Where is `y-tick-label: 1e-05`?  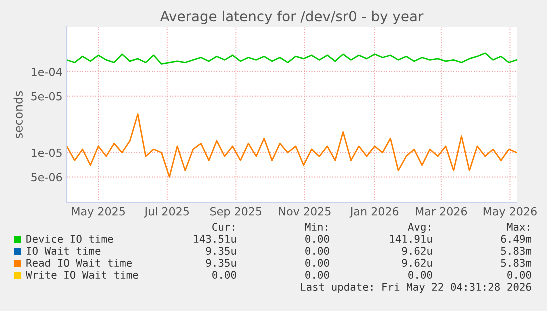
y-tick-label: 1e-05 is located at coordinates (47, 153).